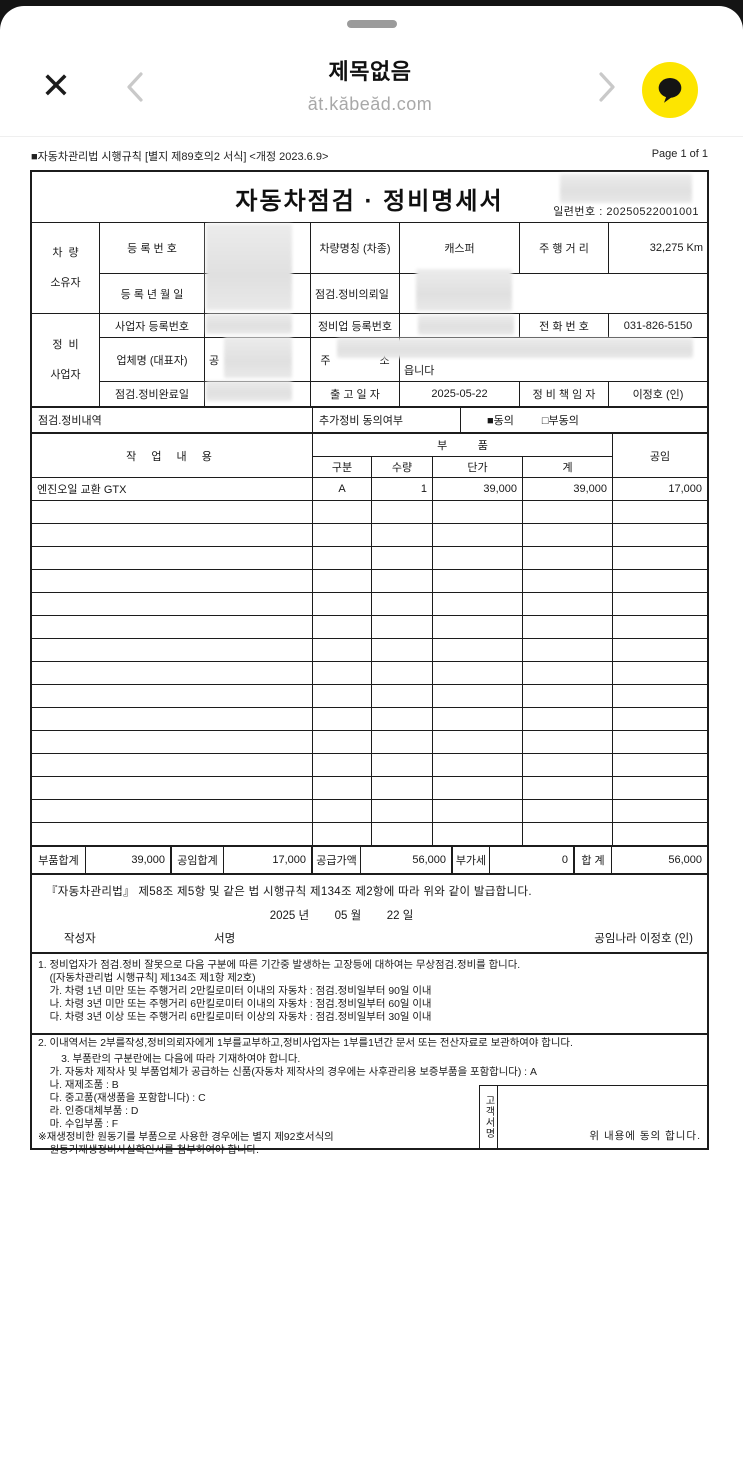 This screenshot has height=1461, width=743. I want to click on labor-header: 공임, so click(659, 455).